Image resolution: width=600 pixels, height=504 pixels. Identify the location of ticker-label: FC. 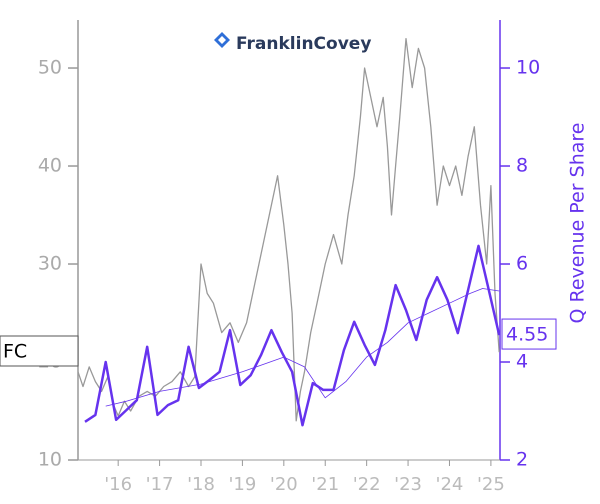
(15, 352).